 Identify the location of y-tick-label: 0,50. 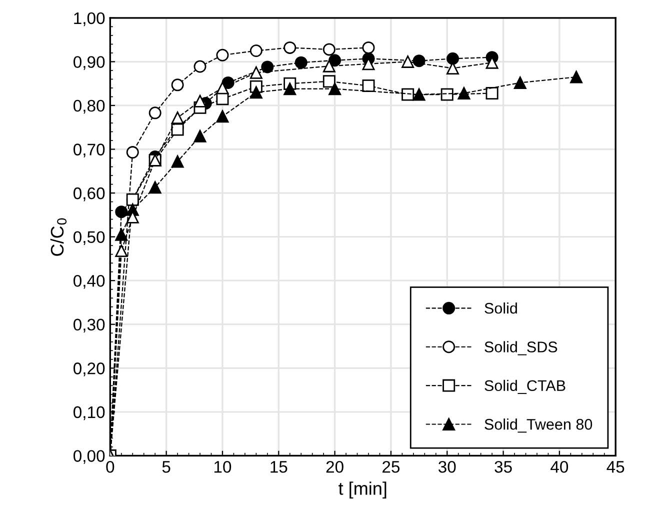
(89, 238).